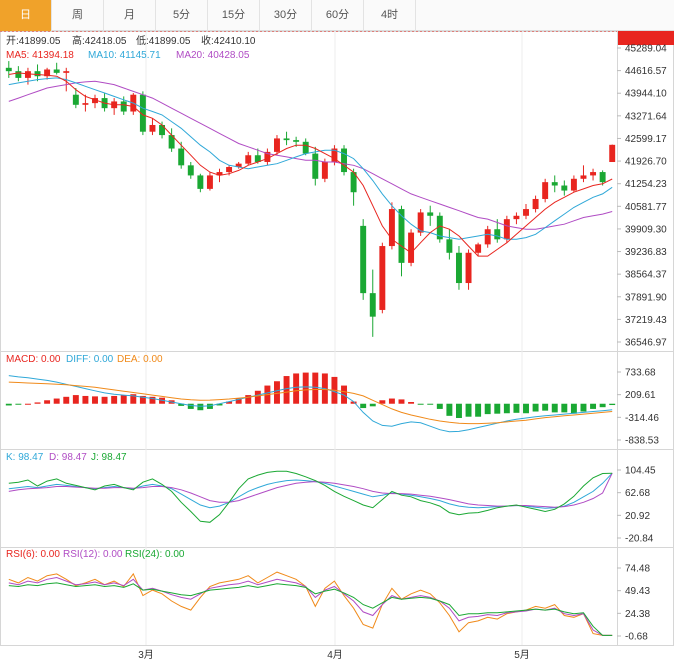 The width and height of the screenshot is (674, 668). What do you see at coordinates (335, 655) in the screenshot?
I see `x-label-1: 4月` at bounding box center [335, 655].